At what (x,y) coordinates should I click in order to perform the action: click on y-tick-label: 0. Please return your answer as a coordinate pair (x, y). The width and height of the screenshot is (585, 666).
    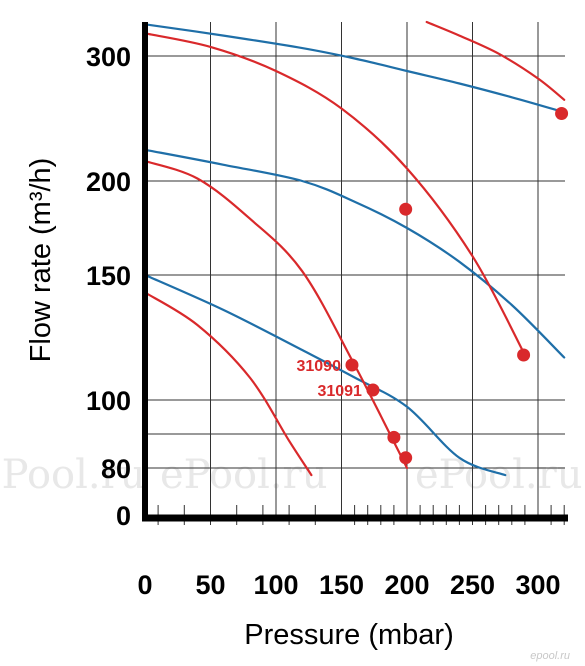
    Looking at the image, I should click on (123, 516).